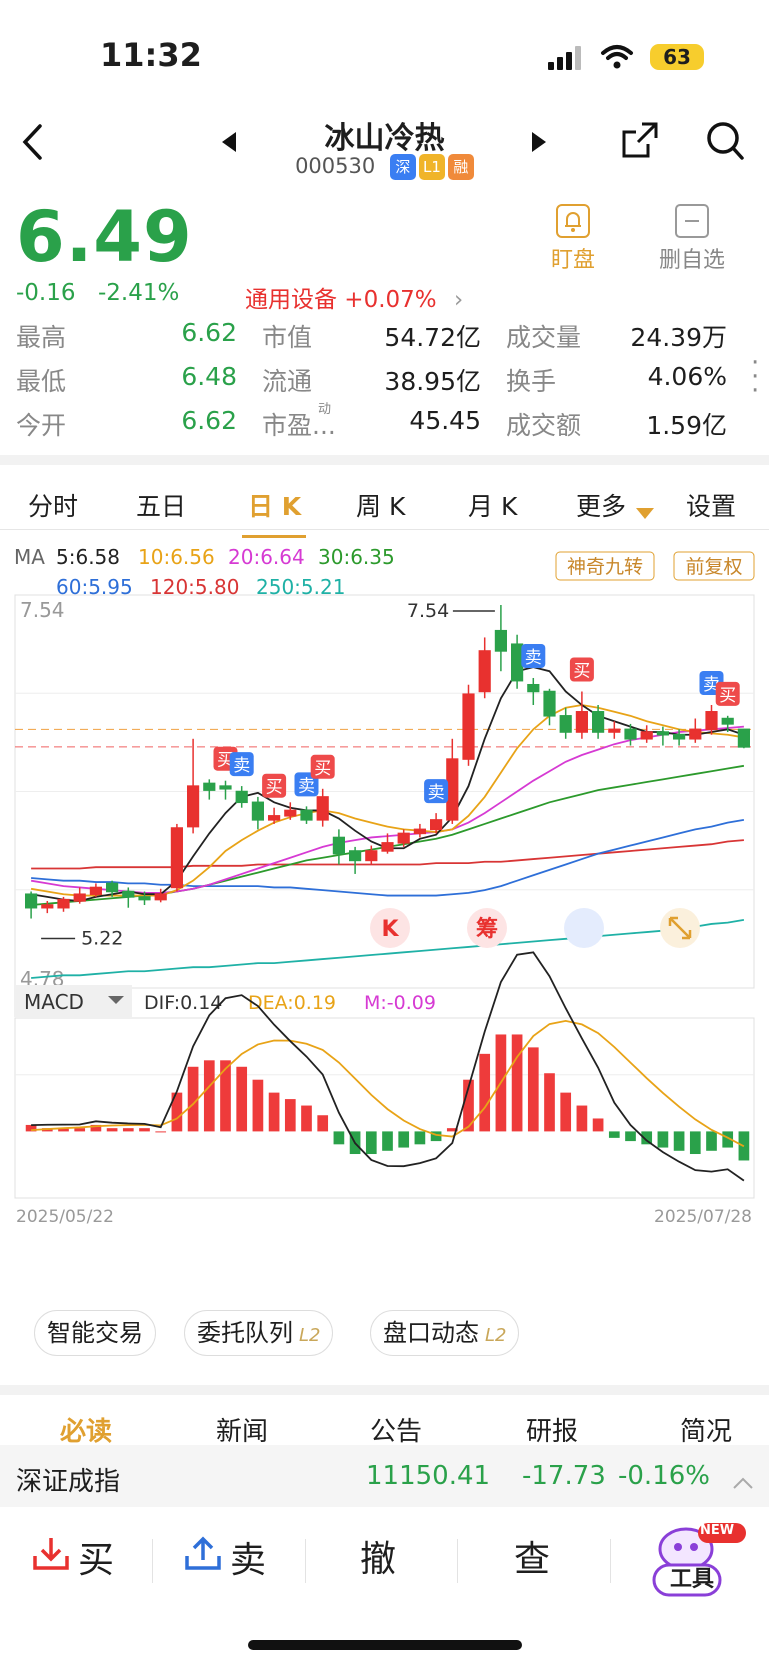 This screenshot has height=1665, width=769. What do you see at coordinates (384, 1108) in the screenshot?
I see `macd-frame` at bounding box center [384, 1108].